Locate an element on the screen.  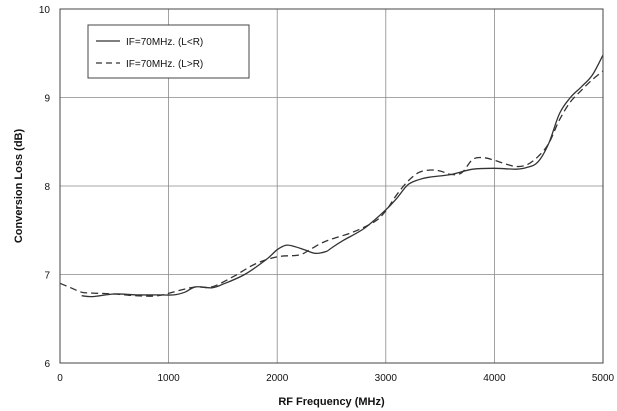
y-tick-label: 8 is located at coordinates (47, 187).